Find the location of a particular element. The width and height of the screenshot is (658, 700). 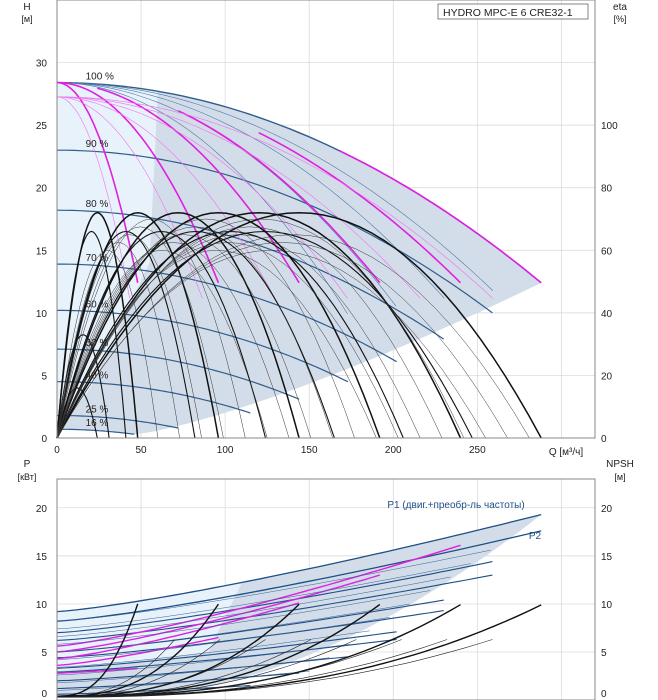

bottom-y-tick-label: 0 is located at coordinates (44, 694).